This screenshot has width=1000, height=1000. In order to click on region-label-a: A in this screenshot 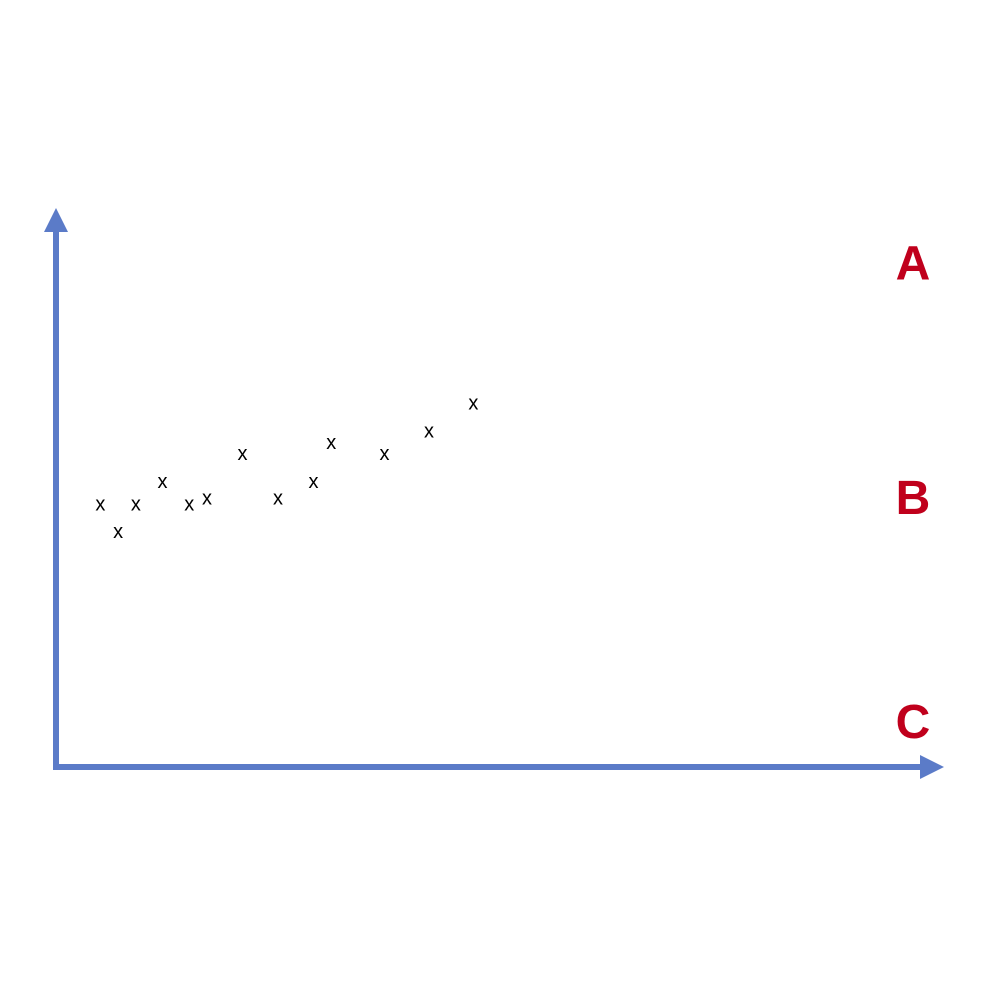, I will do `click(913, 263)`.